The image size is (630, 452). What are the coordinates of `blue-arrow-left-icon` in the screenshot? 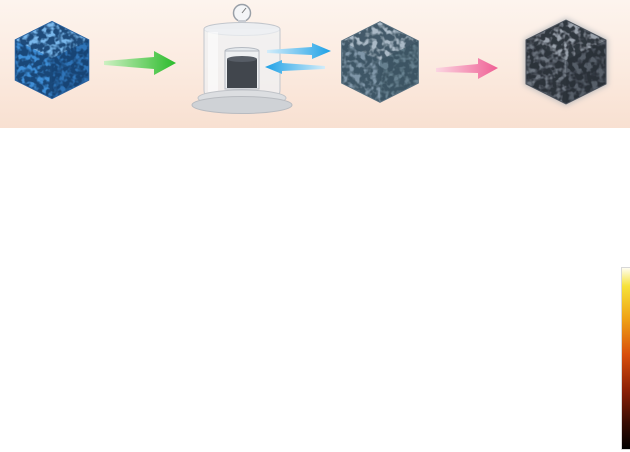 It's located at (295, 67).